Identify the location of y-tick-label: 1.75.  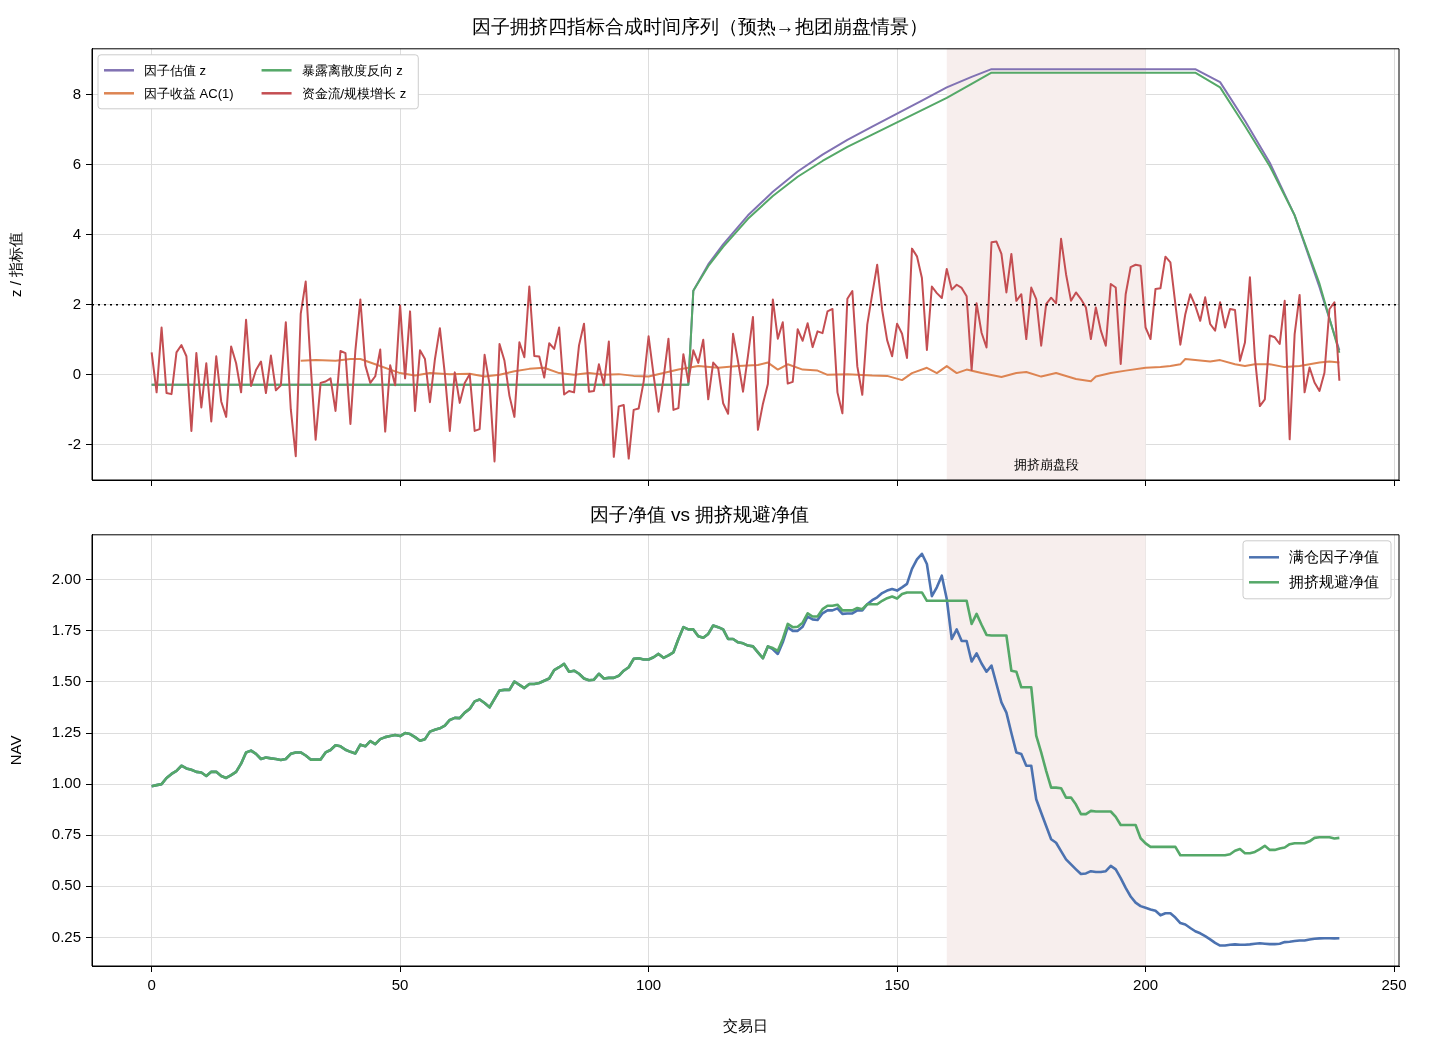
(66, 629).